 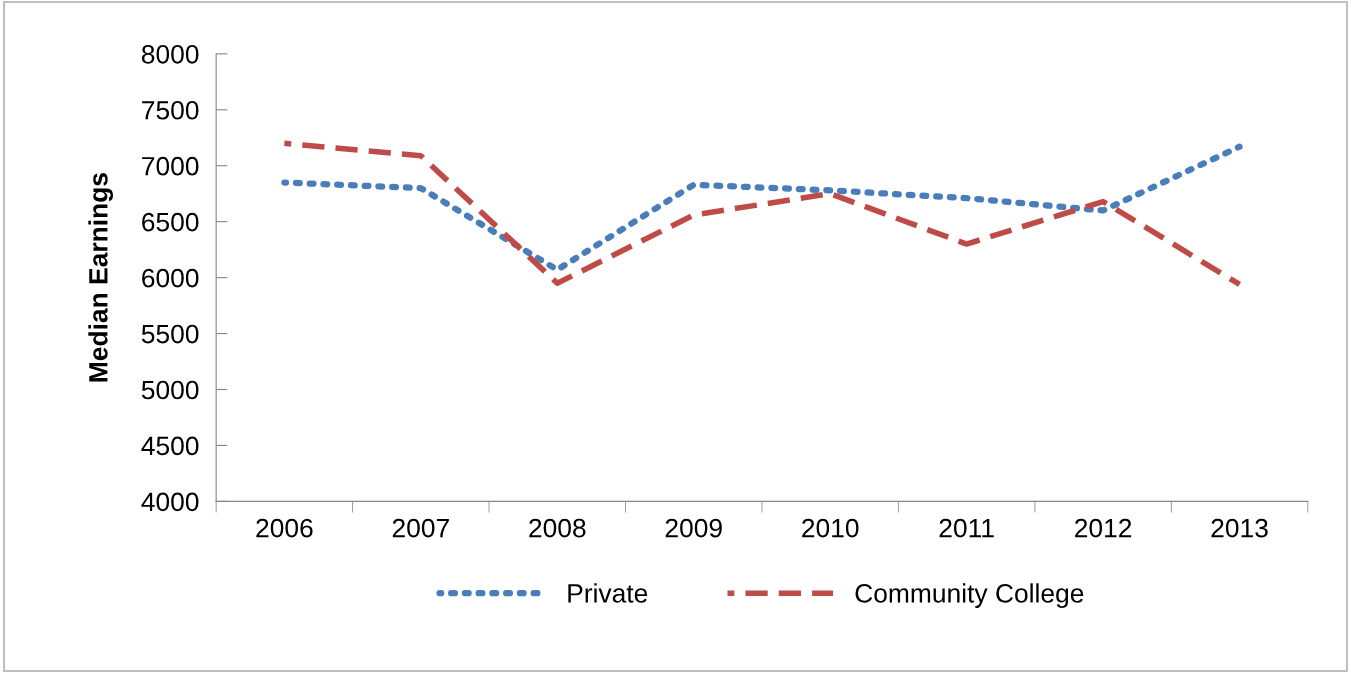 What do you see at coordinates (170, 390) in the screenshot?
I see `y-tick-label: 5000` at bounding box center [170, 390].